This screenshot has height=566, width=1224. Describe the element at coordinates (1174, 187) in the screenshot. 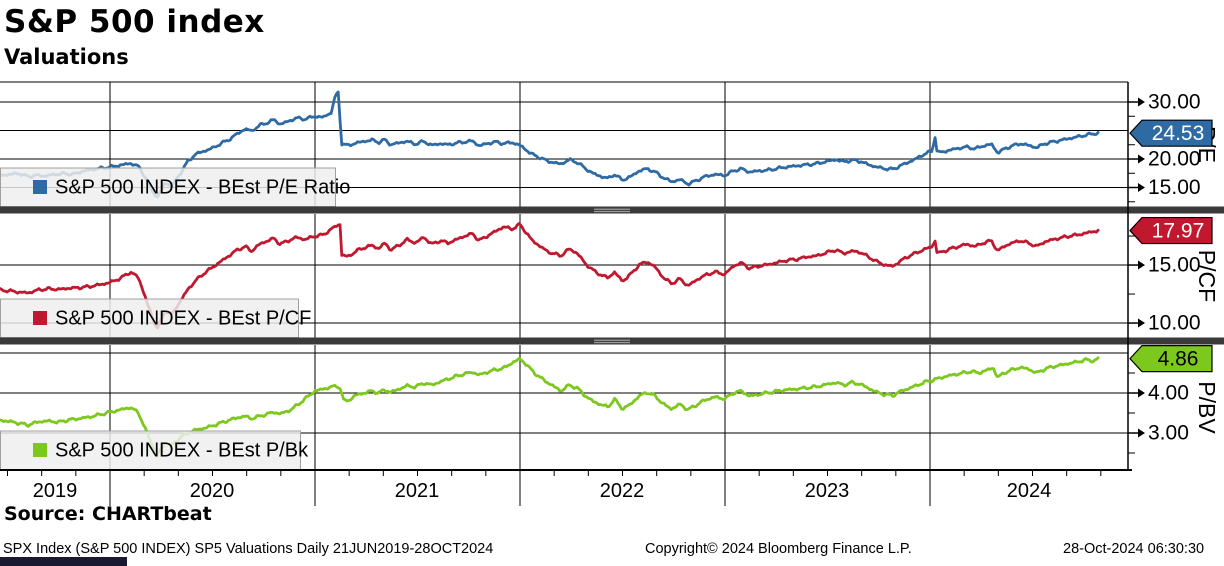

I see `pe-tick-label: 15.00` at that location.